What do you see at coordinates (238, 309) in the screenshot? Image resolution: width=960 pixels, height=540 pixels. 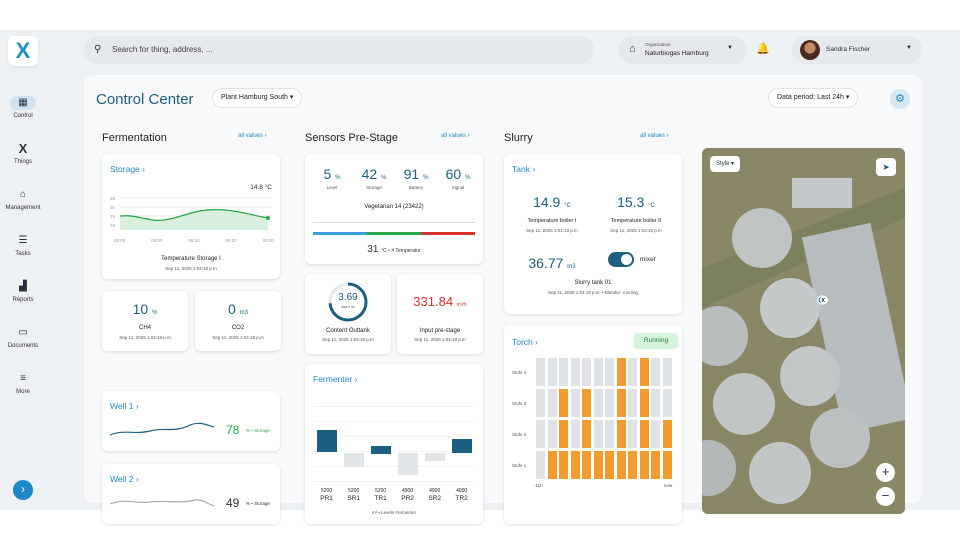 I see `co2-value: 0 m3` at bounding box center [238, 309].